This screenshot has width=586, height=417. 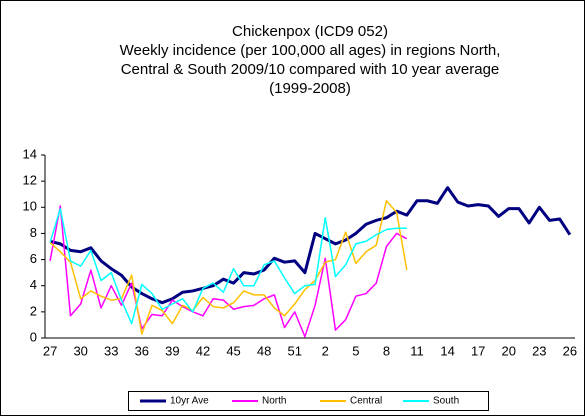 I want to click on x-tick-label: 26, so click(x=570, y=350).